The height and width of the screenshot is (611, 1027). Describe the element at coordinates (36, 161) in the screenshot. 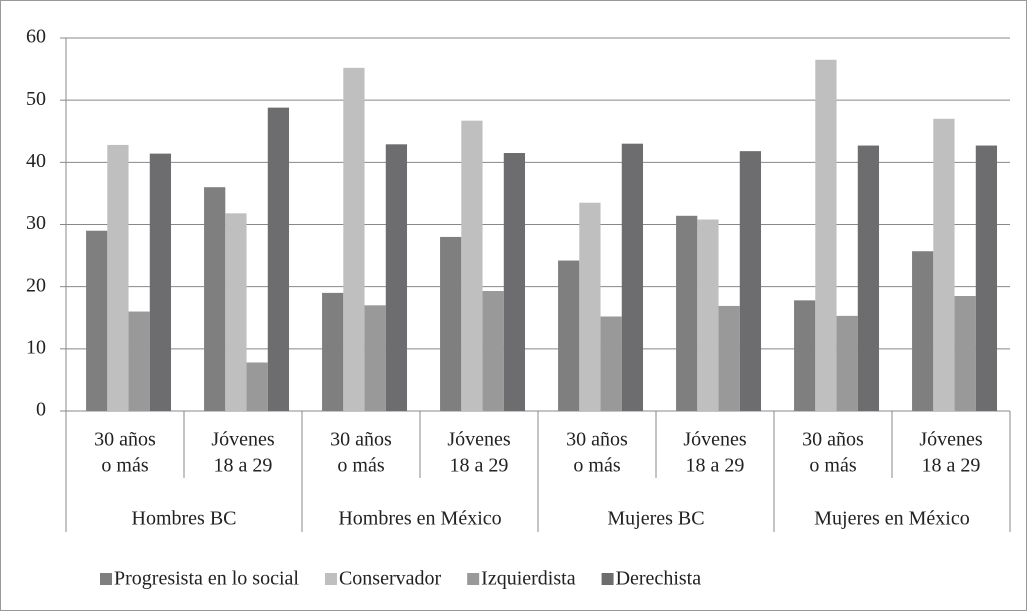

I see `y-tick-label: 40` at that location.